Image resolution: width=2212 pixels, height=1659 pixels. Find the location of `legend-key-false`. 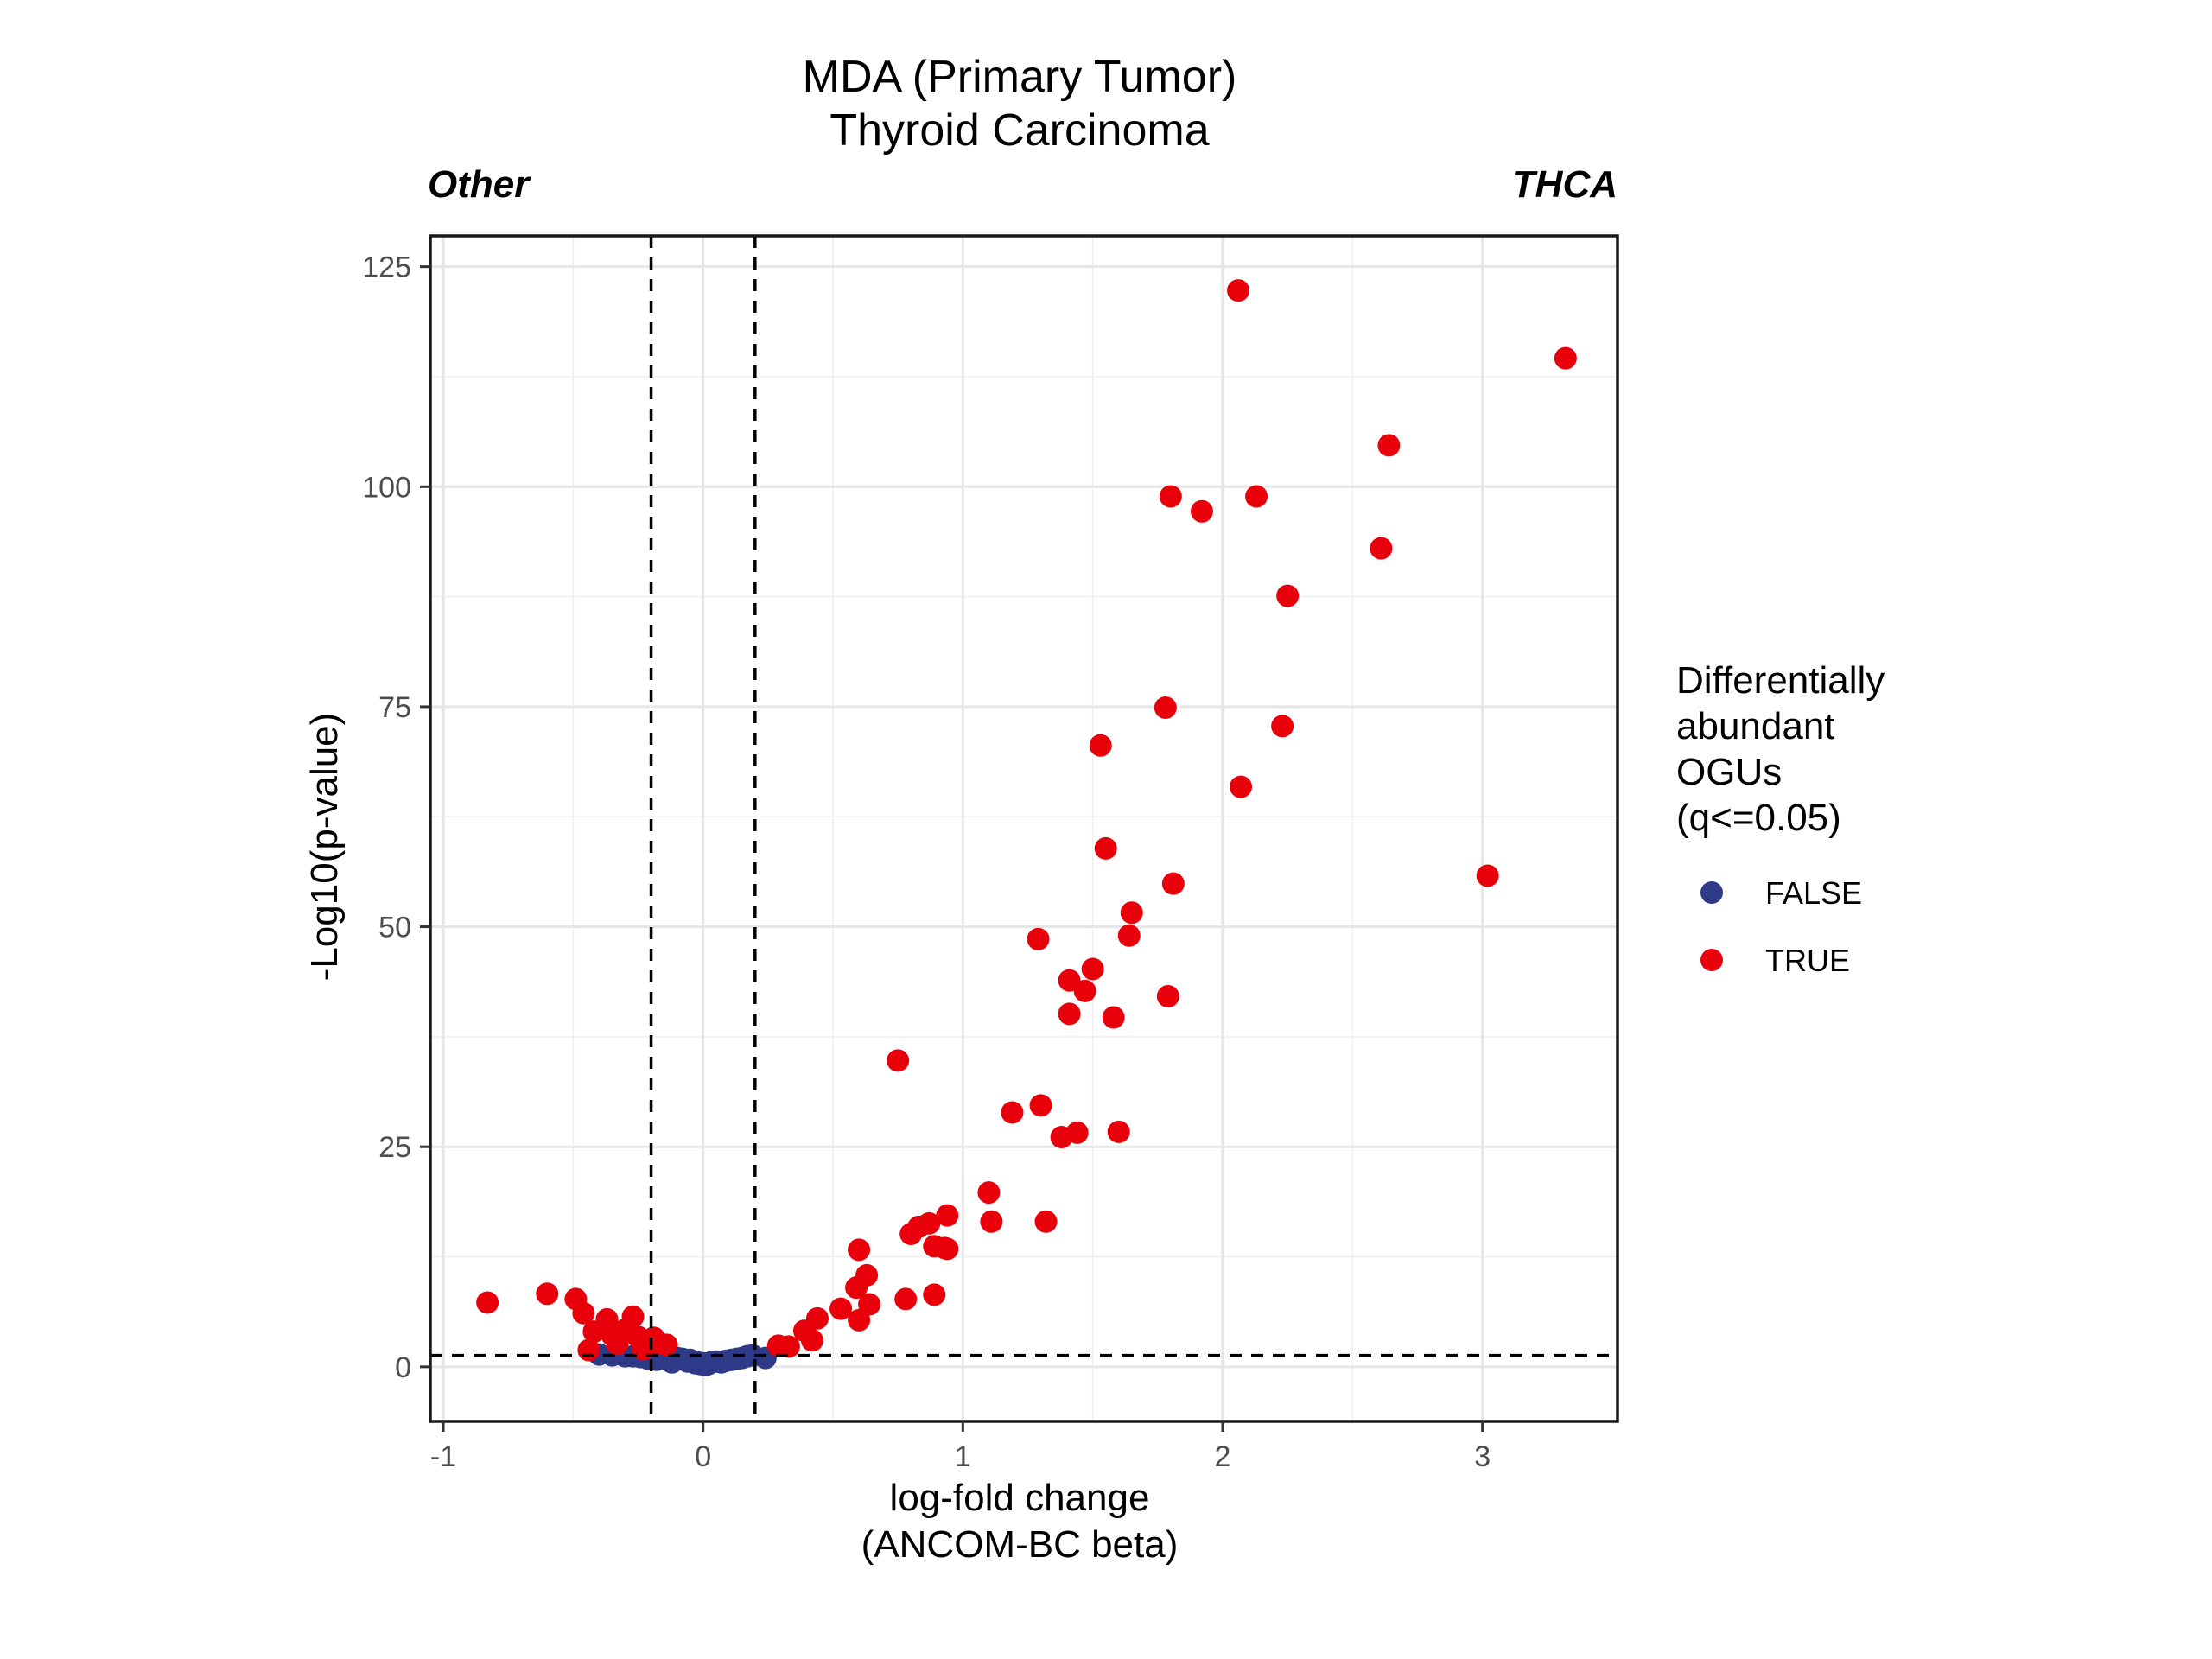

legend-key-false is located at coordinates (1711, 892).